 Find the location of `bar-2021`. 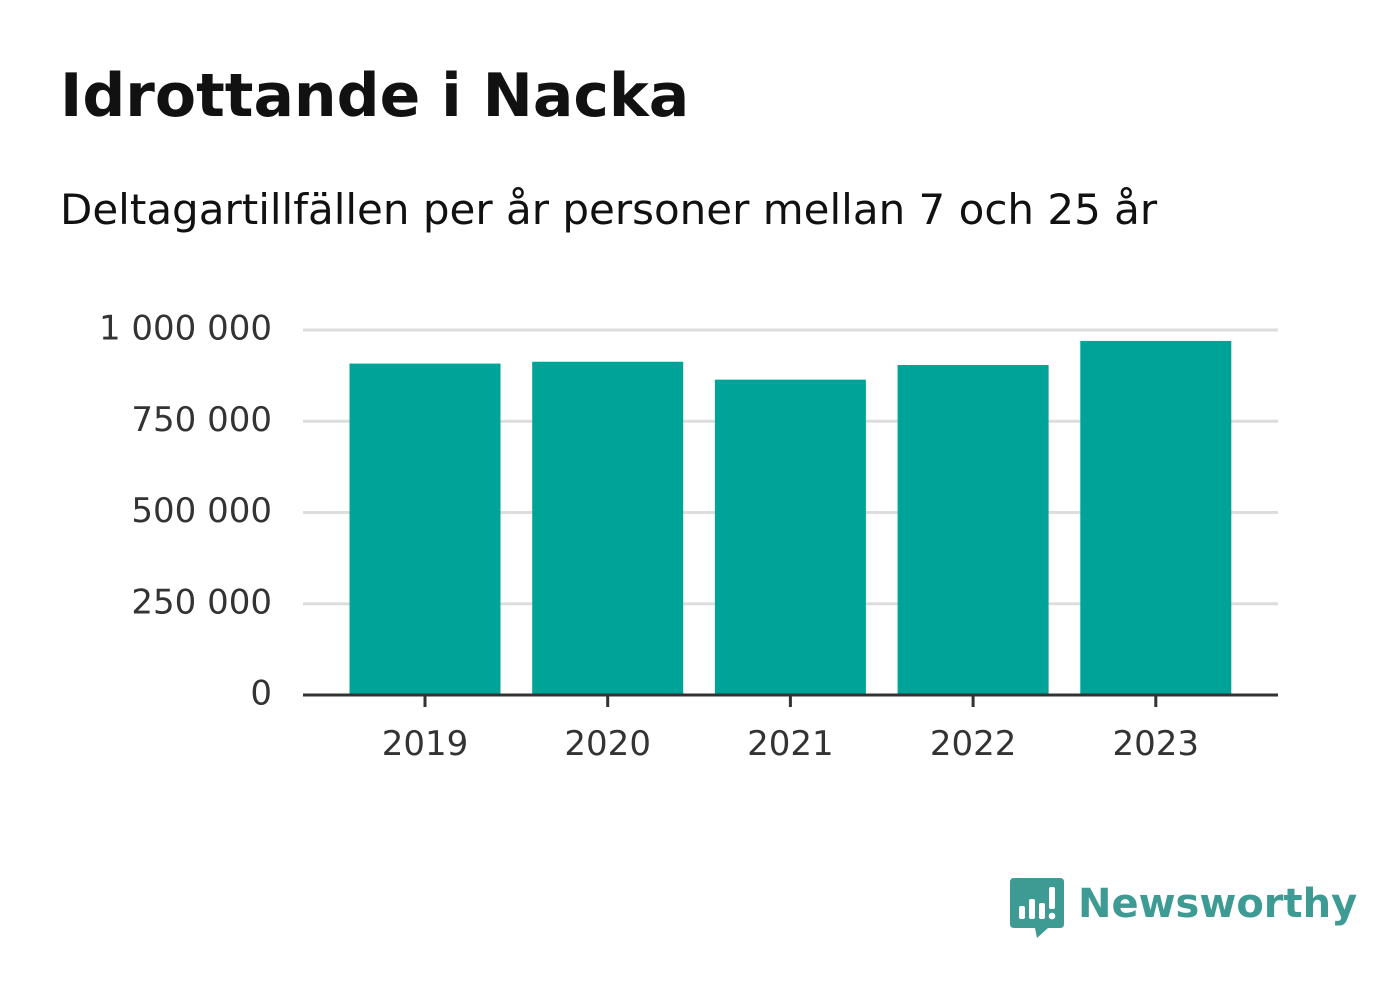

bar-2021 is located at coordinates (790, 537).